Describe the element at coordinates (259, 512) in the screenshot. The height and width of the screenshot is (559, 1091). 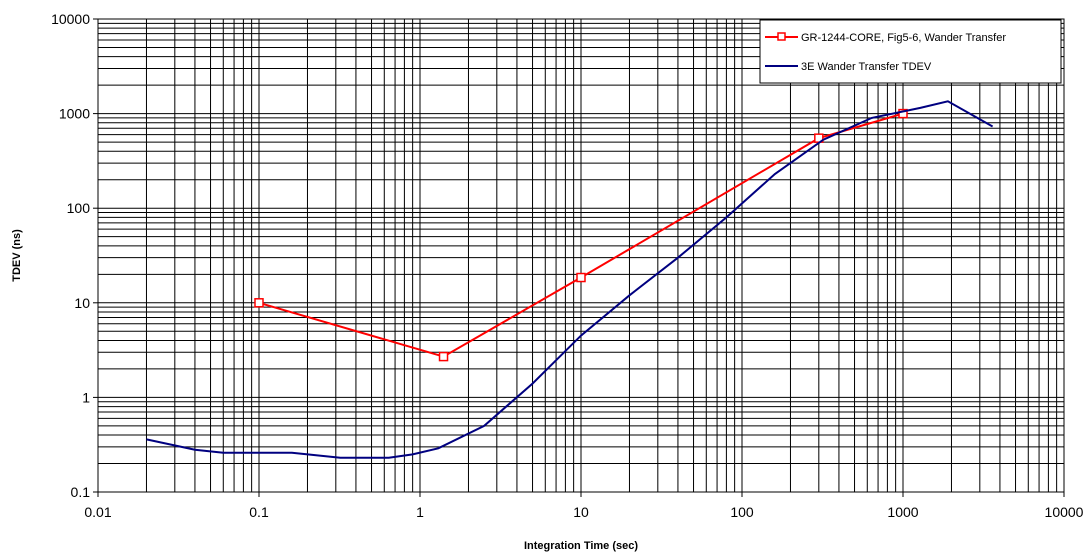
I see `x-tick-label: 0.1` at that location.